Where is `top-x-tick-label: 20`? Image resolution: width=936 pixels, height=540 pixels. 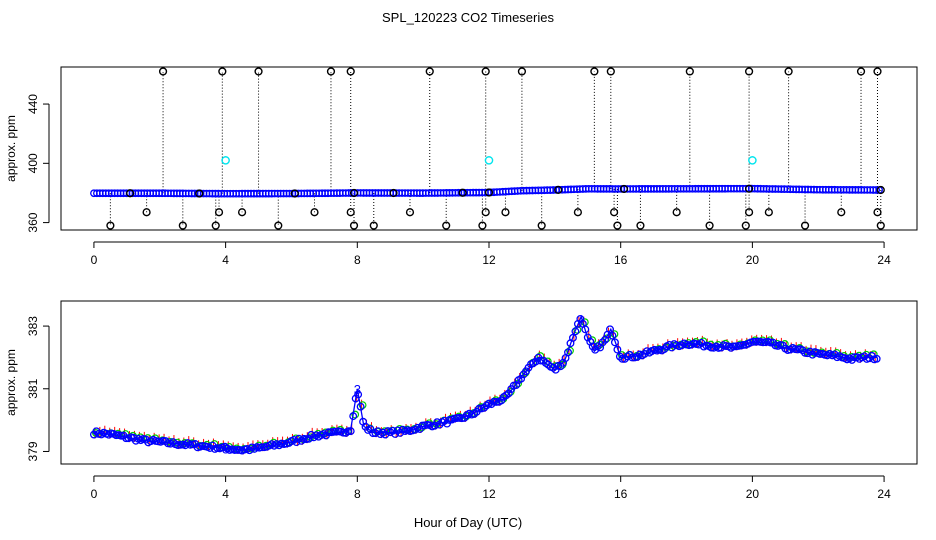 top-x-tick-label: 20 is located at coordinates (753, 260).